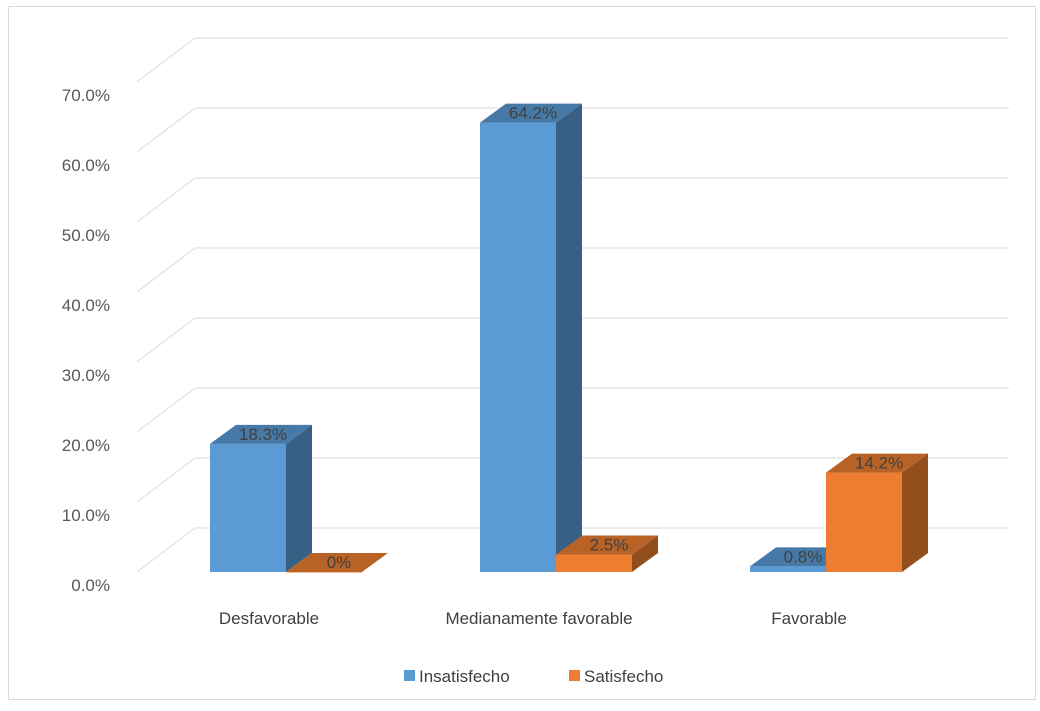  What do you see at coordinates (86, 305) in the screenshot?
I see `y-tick-label: 40.0%` at bounding box center [86, 305].